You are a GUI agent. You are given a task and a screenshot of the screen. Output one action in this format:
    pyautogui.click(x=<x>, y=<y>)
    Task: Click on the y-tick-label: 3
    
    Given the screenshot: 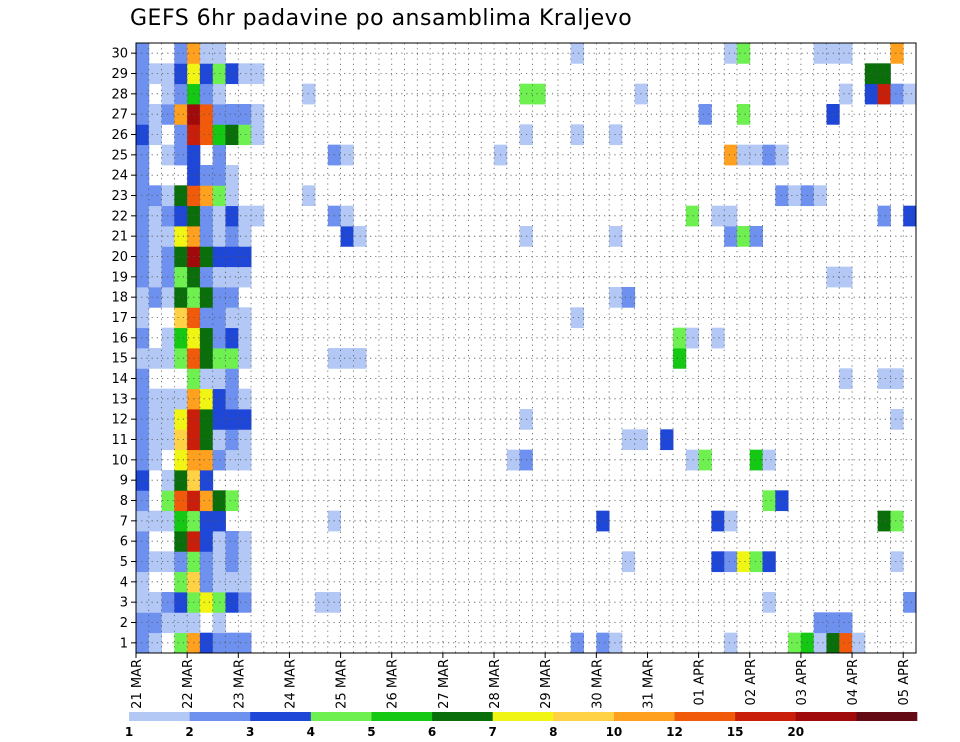 What is the action you would take?
    pyautogui.click(x=124, y=603)
    